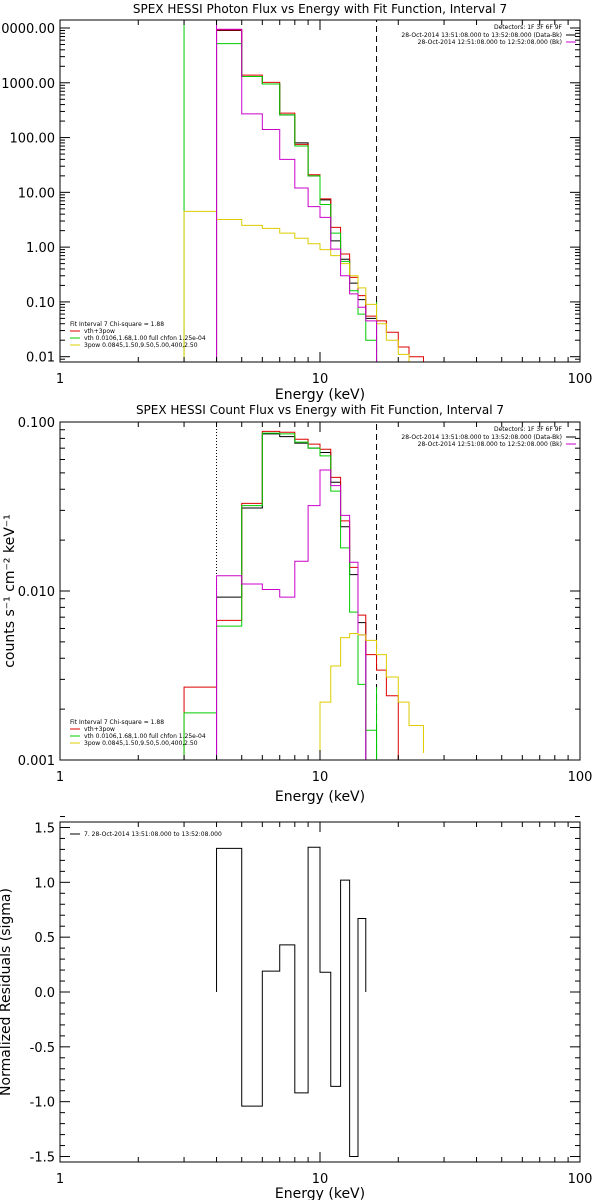 This screenshot has height=1204, width=600. I want to click on y-tick-label: 10000.00, so click(27, 29).